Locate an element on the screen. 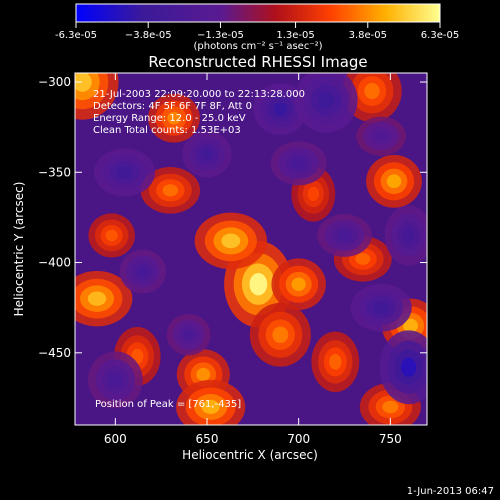 This screenshot has width=500, height=500. colorbar-tick-label: −3.8e-05 is located at coordinates (148, 35).